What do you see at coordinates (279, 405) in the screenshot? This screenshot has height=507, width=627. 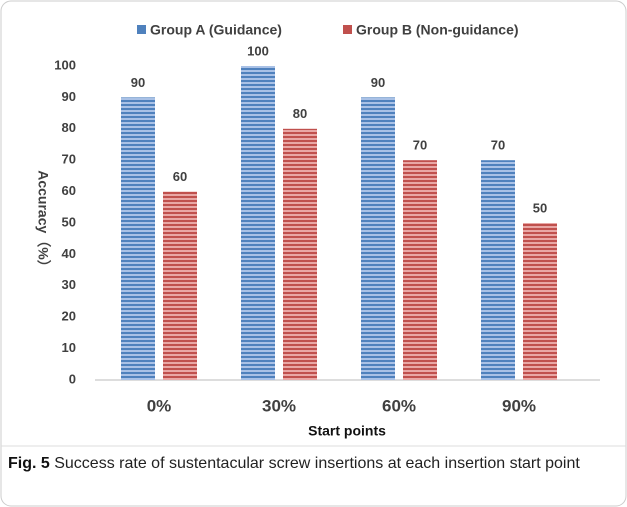 I see `x-tick-label: 30%` at bounding box center [279, 405].